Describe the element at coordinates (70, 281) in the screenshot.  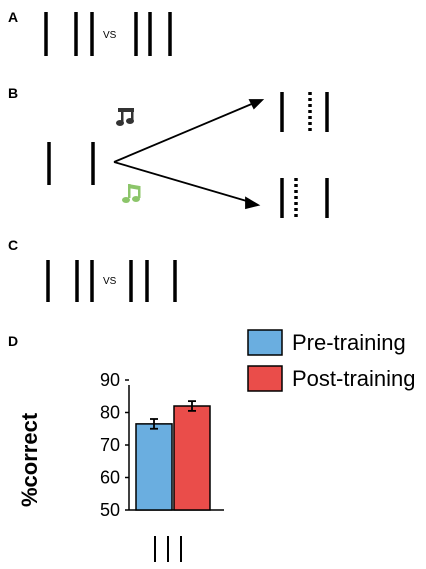
I see `panel-c-stimulus-left` at that location.